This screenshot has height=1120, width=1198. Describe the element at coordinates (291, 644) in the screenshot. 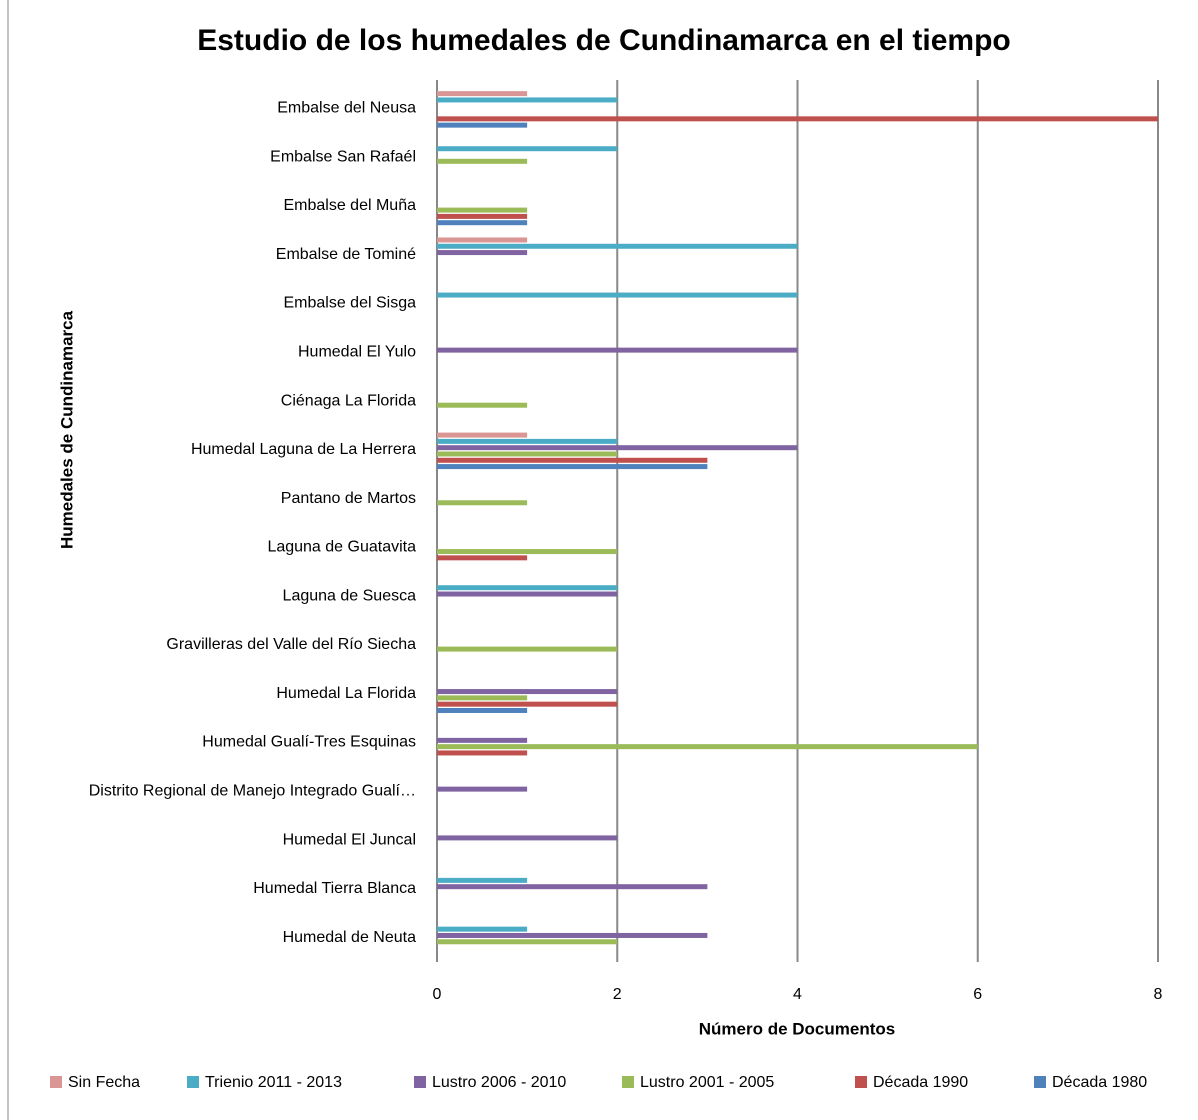

I see `y-tick-label: Gravilleras del Valle del Río Siecha` at that location.